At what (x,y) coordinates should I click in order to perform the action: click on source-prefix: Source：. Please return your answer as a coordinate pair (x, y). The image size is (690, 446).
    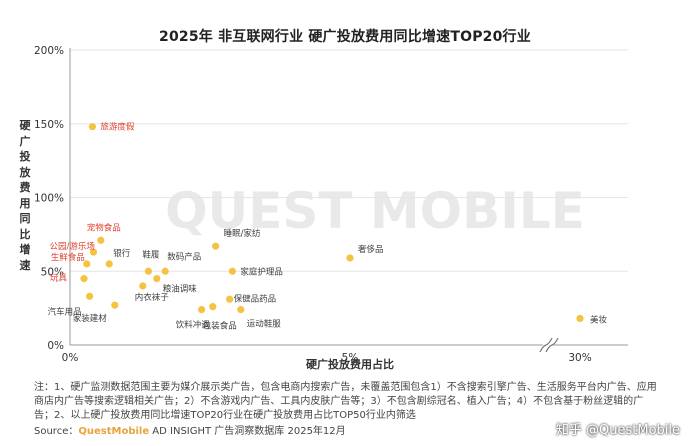
    Looking at the image, I should click on (56, 431).